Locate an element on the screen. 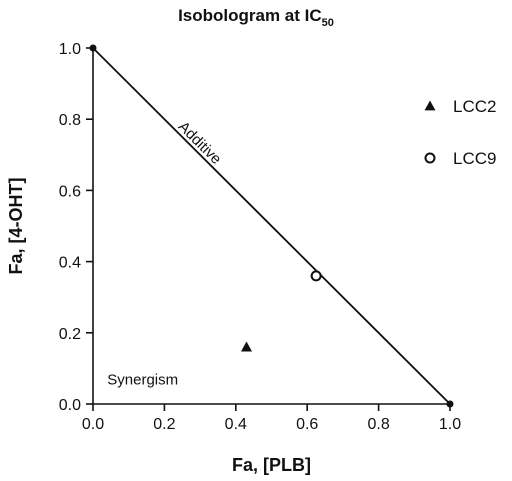 This screenshot has height=481, width=512. x-tick-label: 0.8 is located at coordinates (378, 424).